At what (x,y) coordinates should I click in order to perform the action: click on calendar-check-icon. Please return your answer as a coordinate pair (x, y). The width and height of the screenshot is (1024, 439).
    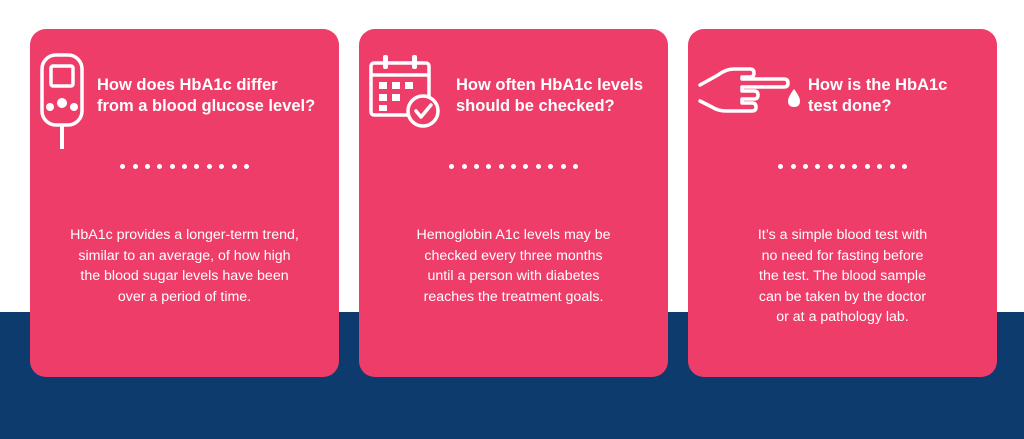
    Looking at the image, I should click on (405, 93).